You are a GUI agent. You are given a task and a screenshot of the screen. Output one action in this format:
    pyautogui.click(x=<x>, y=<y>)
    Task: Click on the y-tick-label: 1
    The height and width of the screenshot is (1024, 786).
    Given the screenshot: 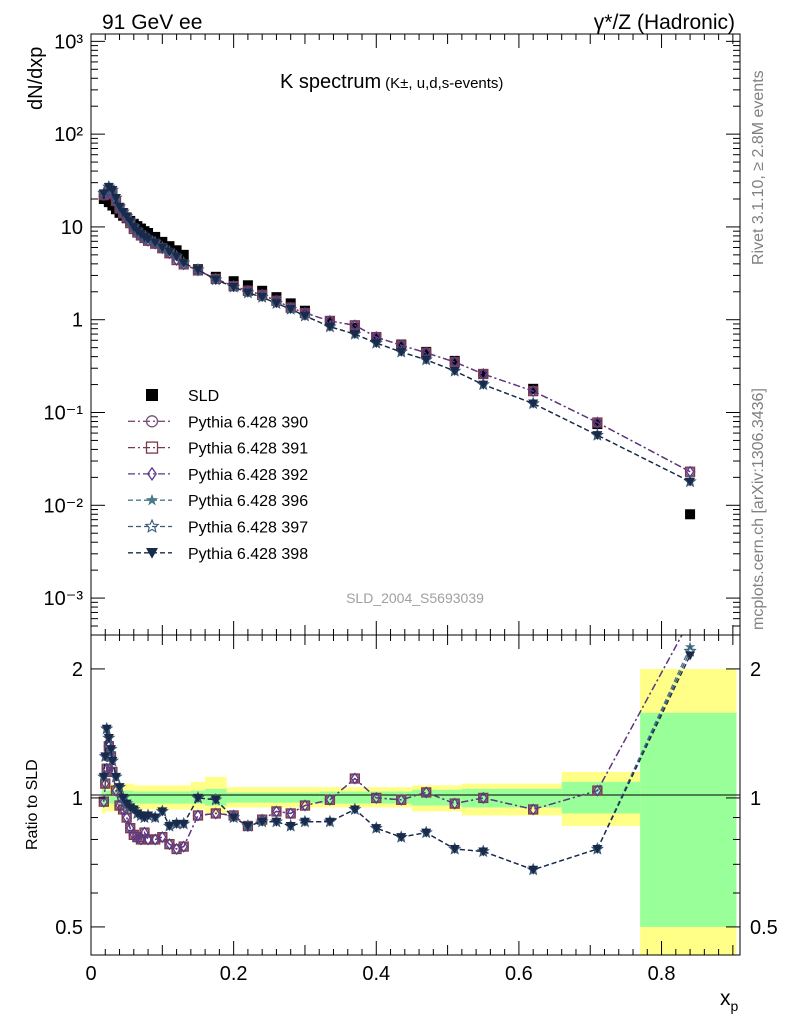 What is the action you would take?
    pyautogui.click(x=77, y=321)
    